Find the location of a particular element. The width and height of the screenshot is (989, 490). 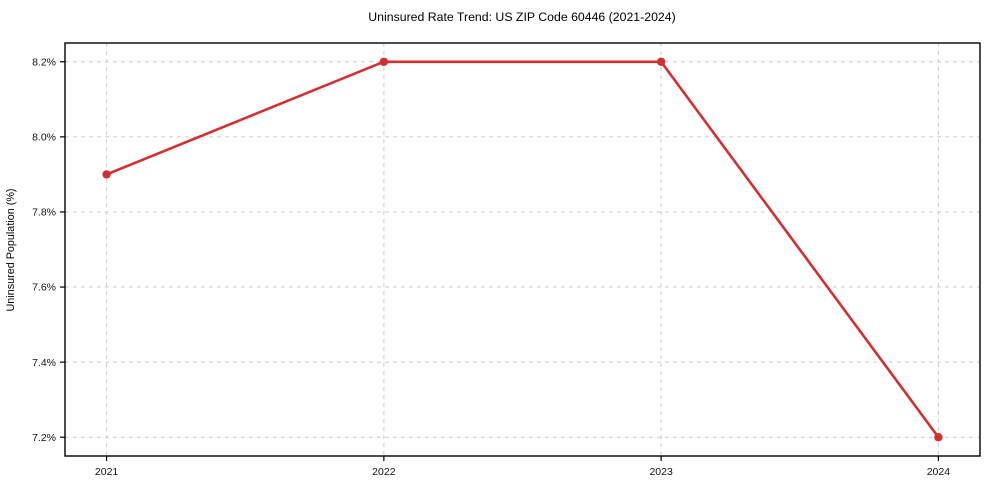

x-tick-label: 2024 is located at coordinates (939, 472).